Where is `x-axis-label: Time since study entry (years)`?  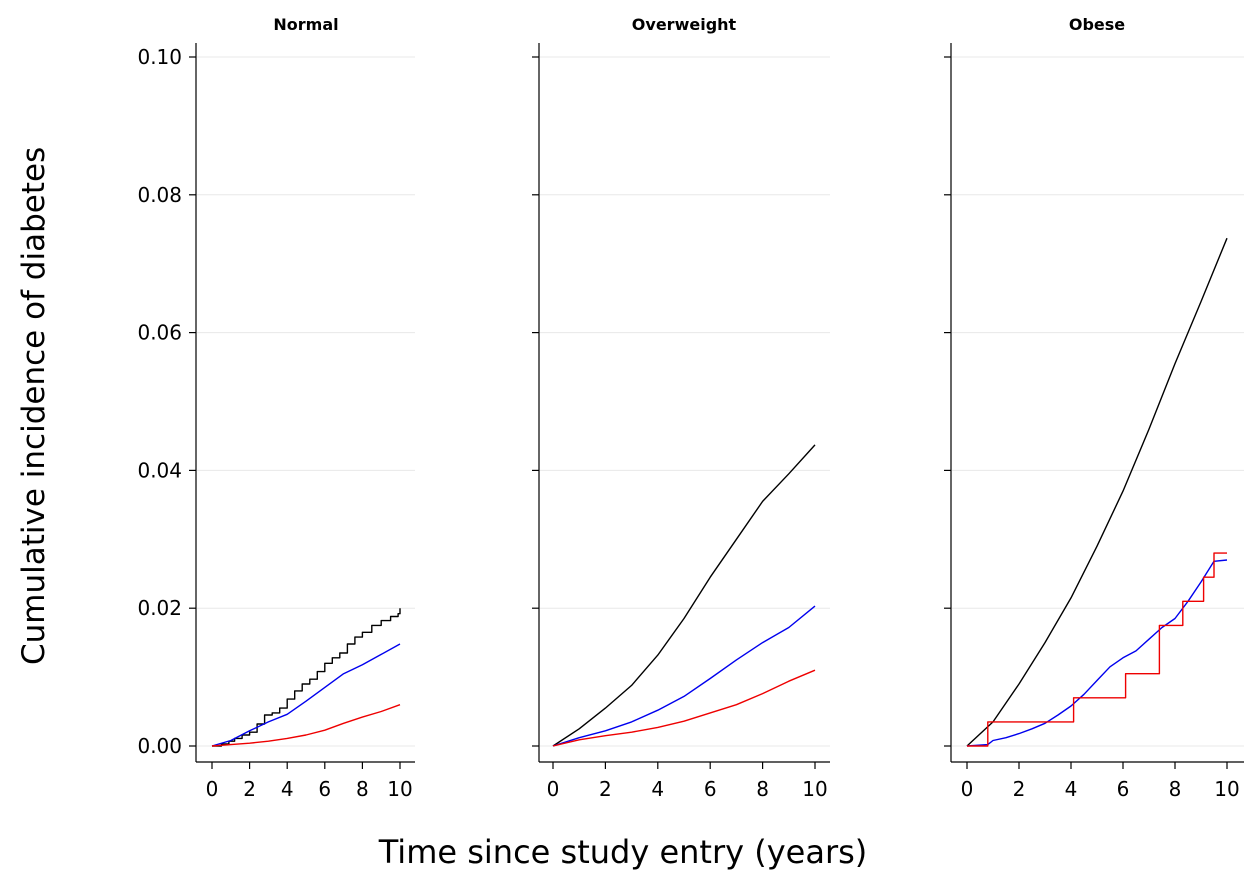
x-axis-label: Time since study entry (years) is located at coordinates (623, 852).